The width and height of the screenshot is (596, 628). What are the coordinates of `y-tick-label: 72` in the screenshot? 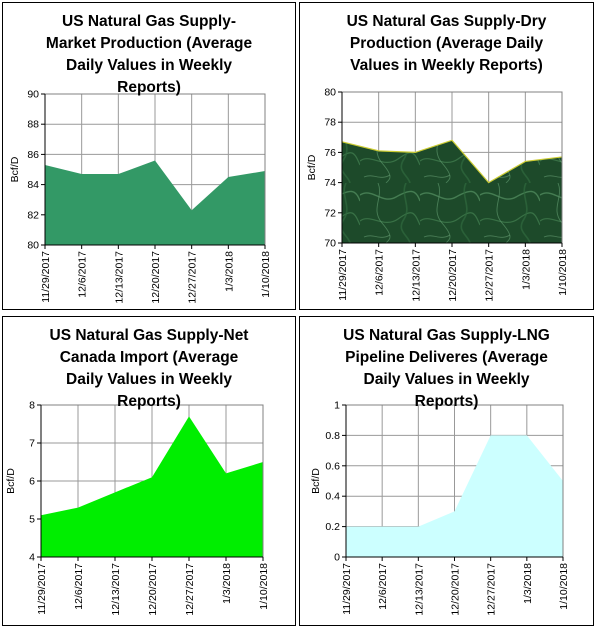 It's located at (330, 213).